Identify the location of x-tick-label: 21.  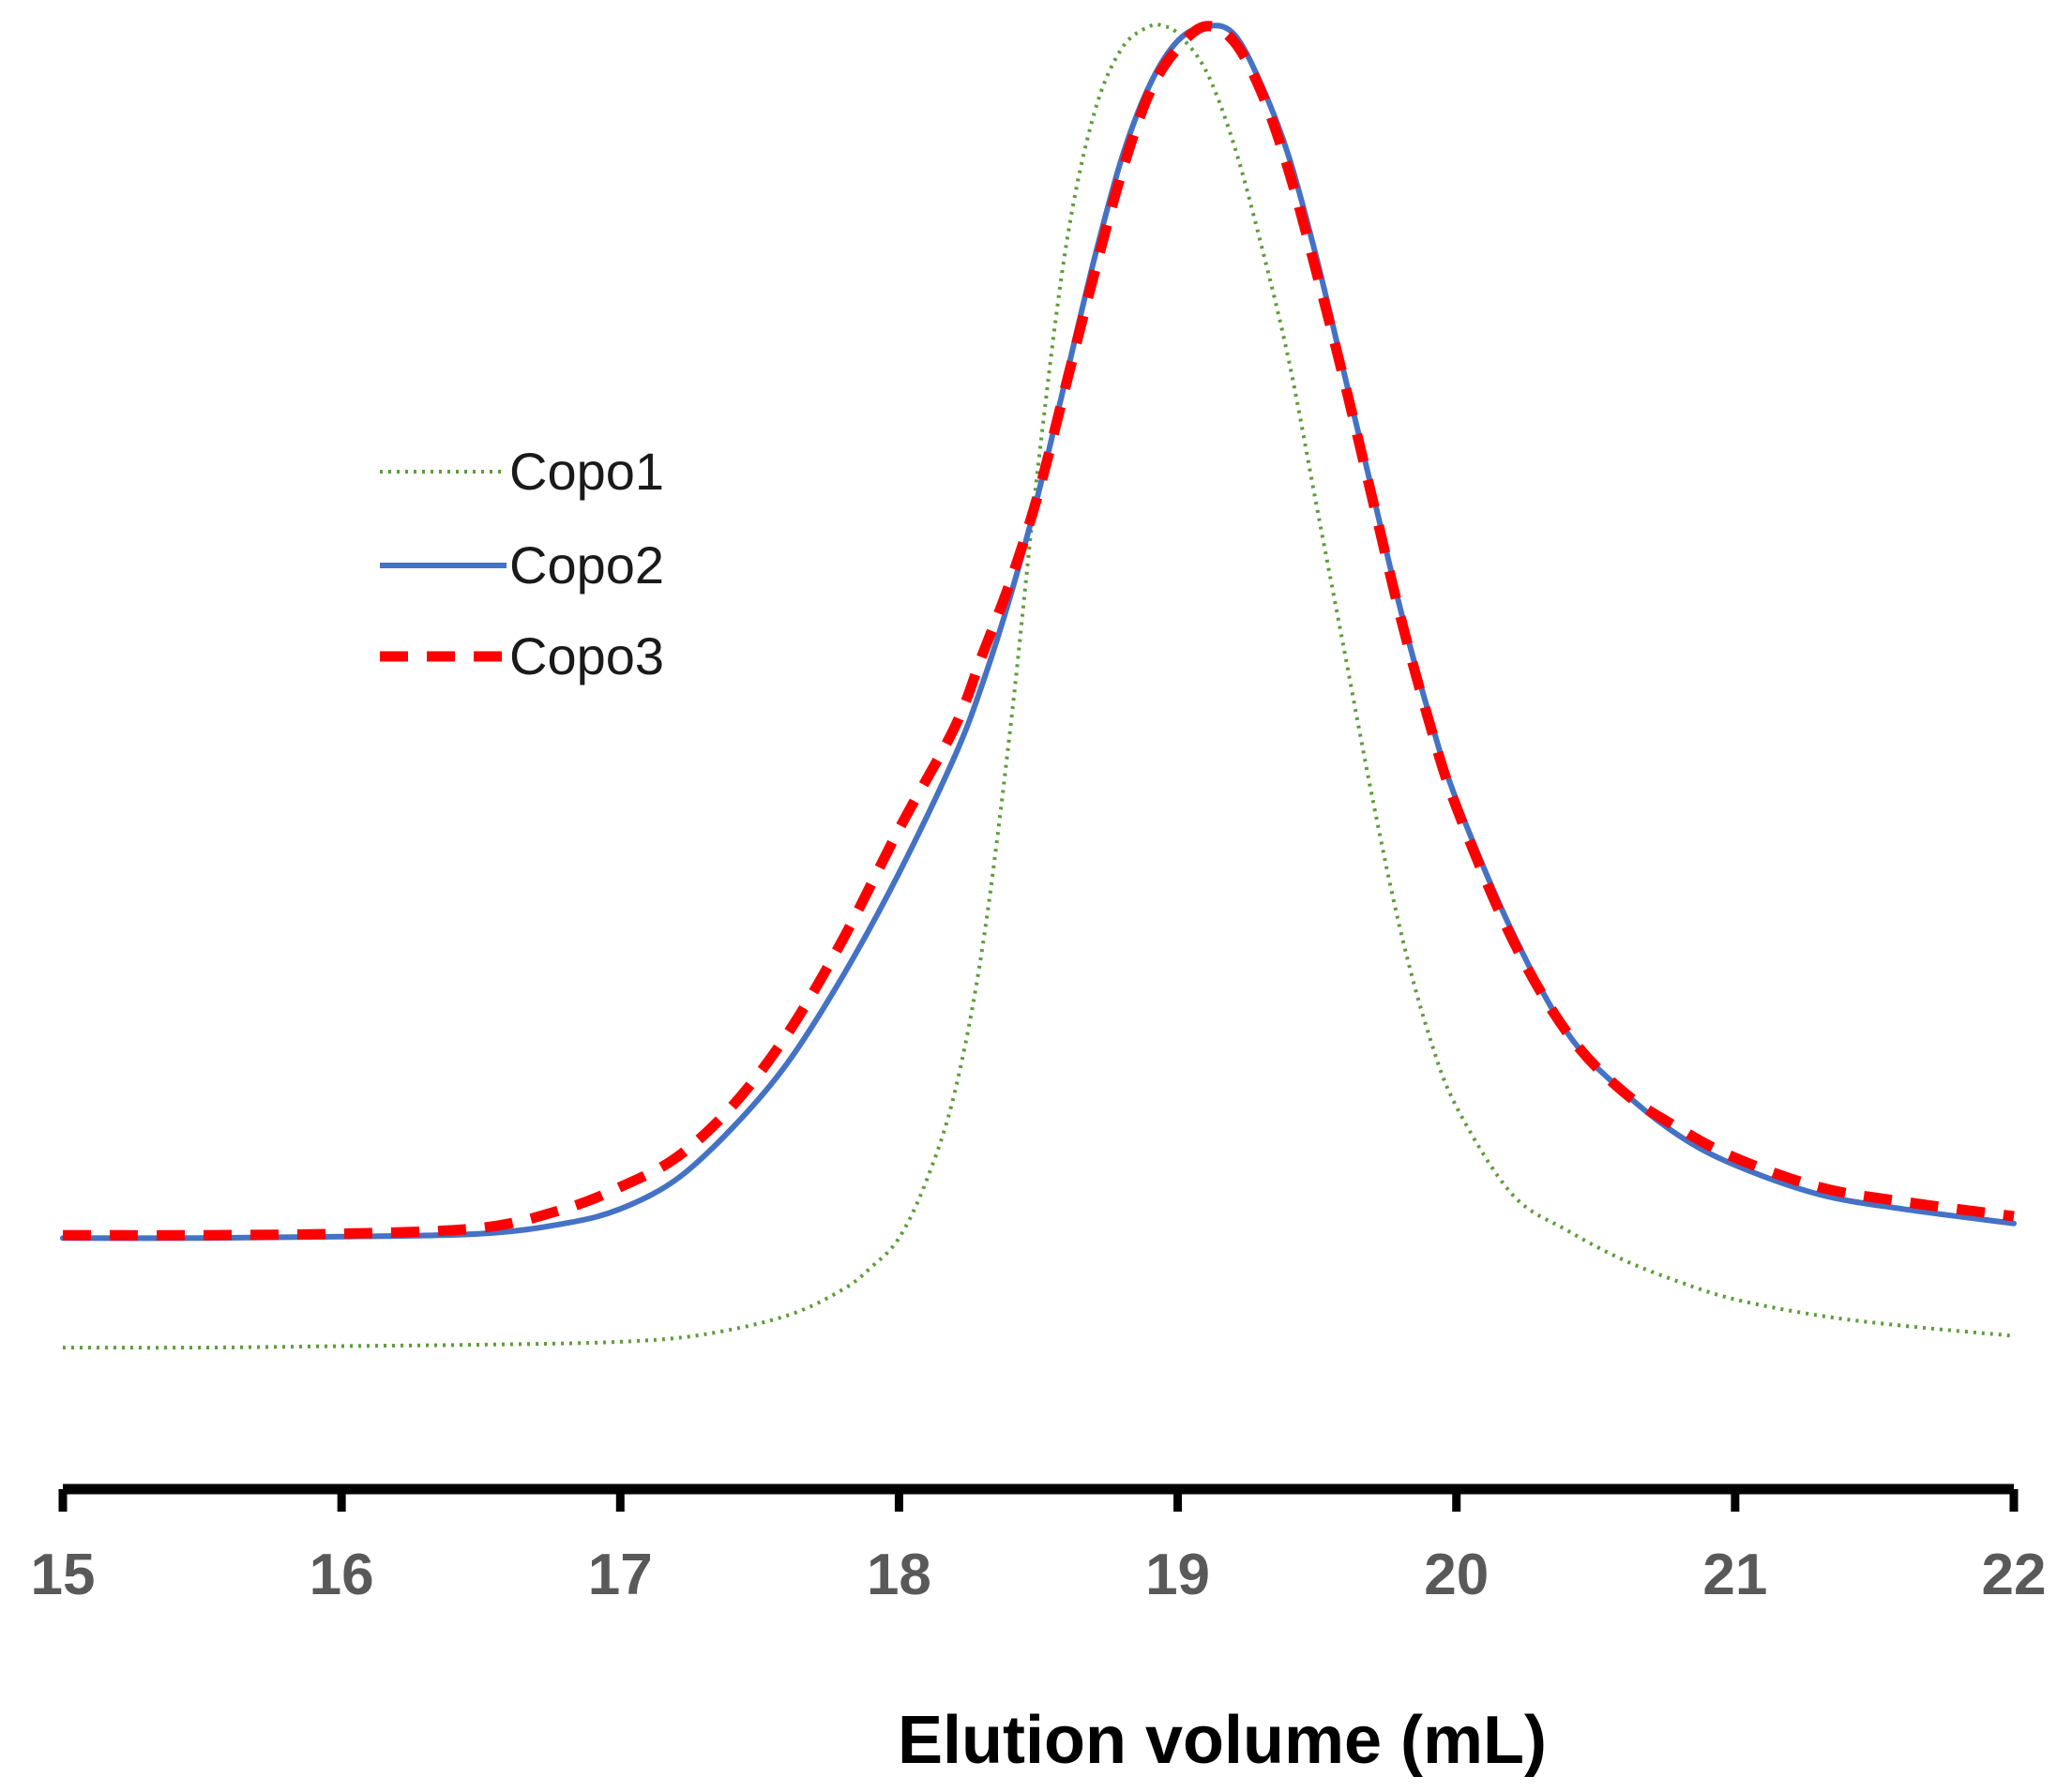
(1734, 1575).